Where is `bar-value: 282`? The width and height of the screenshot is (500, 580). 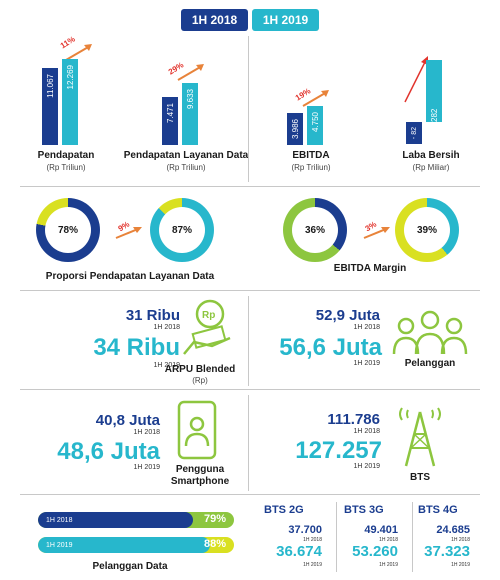
bar-value: 282 is located at coordinates (434, 115).